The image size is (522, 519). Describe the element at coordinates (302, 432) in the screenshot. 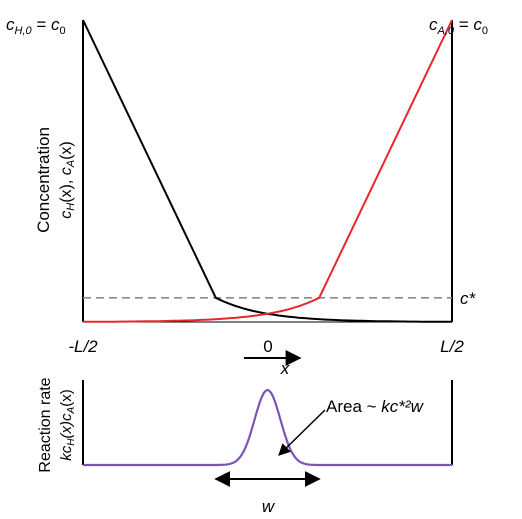

I see `area-annotation-arrow` at that location.